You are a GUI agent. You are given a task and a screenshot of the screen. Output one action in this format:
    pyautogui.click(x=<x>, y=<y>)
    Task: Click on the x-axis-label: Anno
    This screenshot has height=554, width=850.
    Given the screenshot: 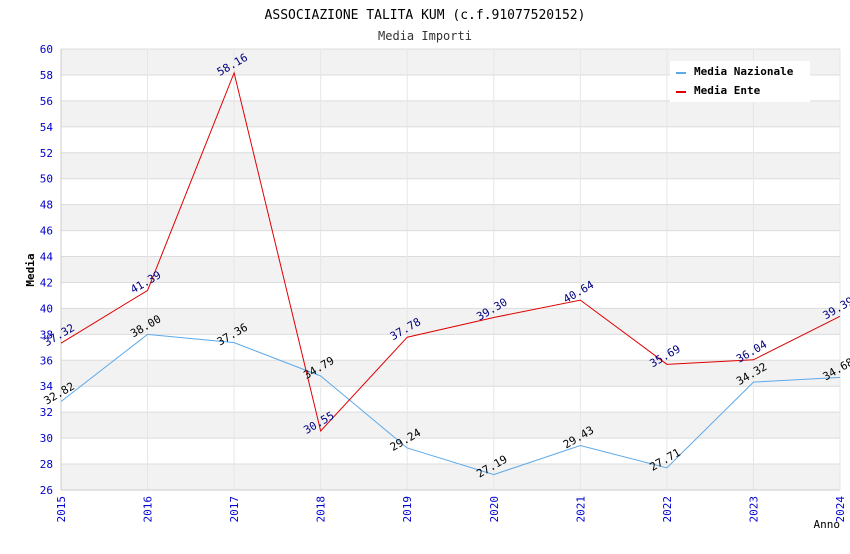 What is the action you would take?
    pyautogui.click(x=827, y=524)
    